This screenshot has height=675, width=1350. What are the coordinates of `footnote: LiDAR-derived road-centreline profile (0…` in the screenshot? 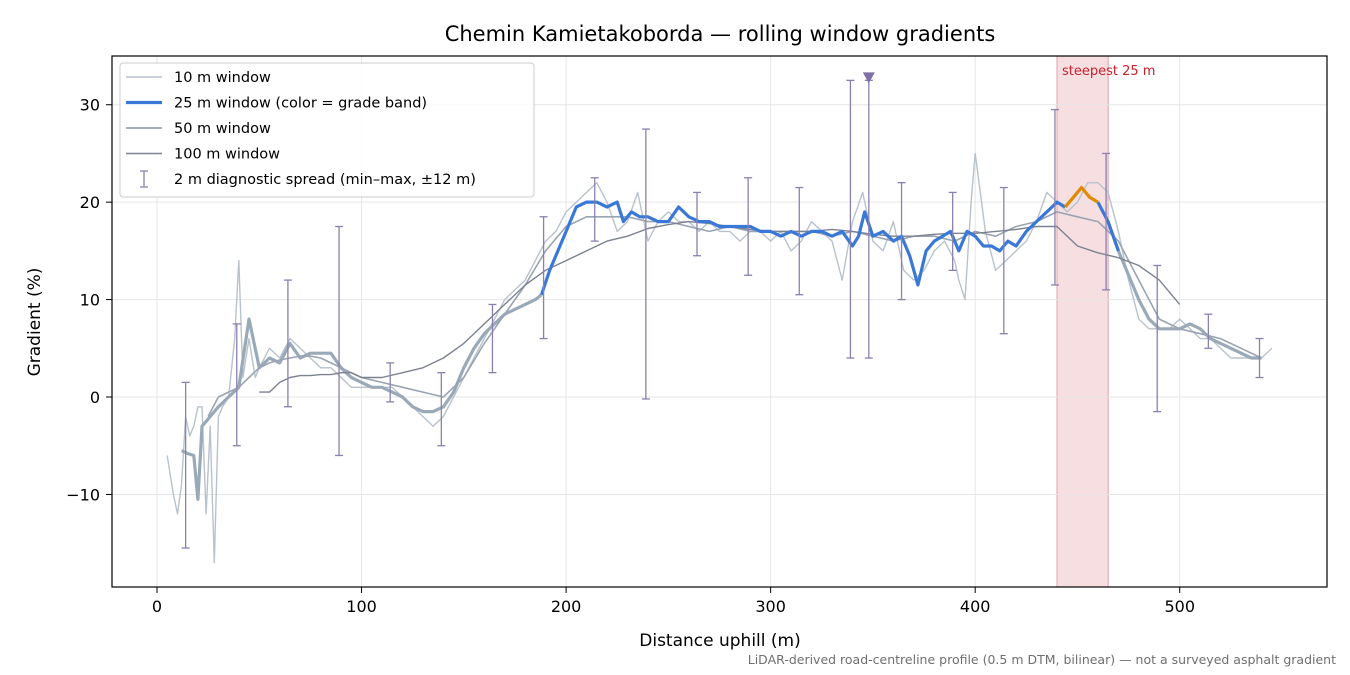 It's located at (1042, 659).